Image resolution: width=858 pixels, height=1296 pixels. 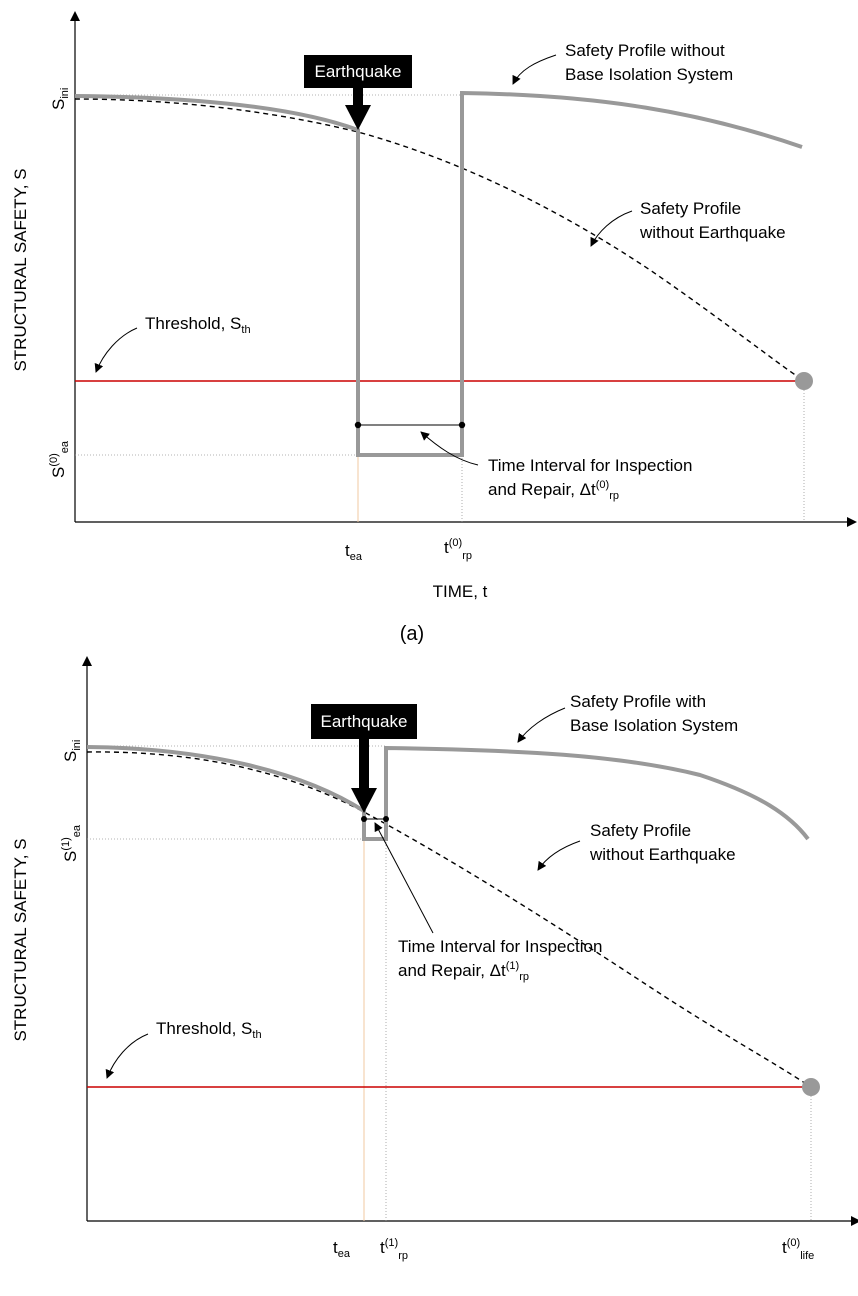 I want to click on panel-caption: (a), so click(x=412, y=634).